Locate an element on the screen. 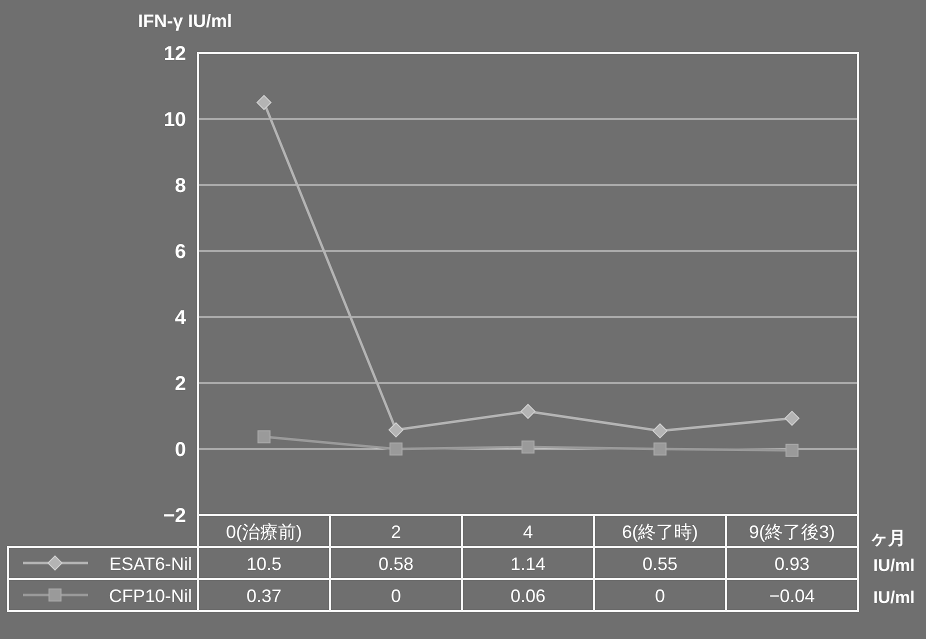 This screenshot has width=926, height=639. y-tick-label: 2 is located at coordinates (180, 384).